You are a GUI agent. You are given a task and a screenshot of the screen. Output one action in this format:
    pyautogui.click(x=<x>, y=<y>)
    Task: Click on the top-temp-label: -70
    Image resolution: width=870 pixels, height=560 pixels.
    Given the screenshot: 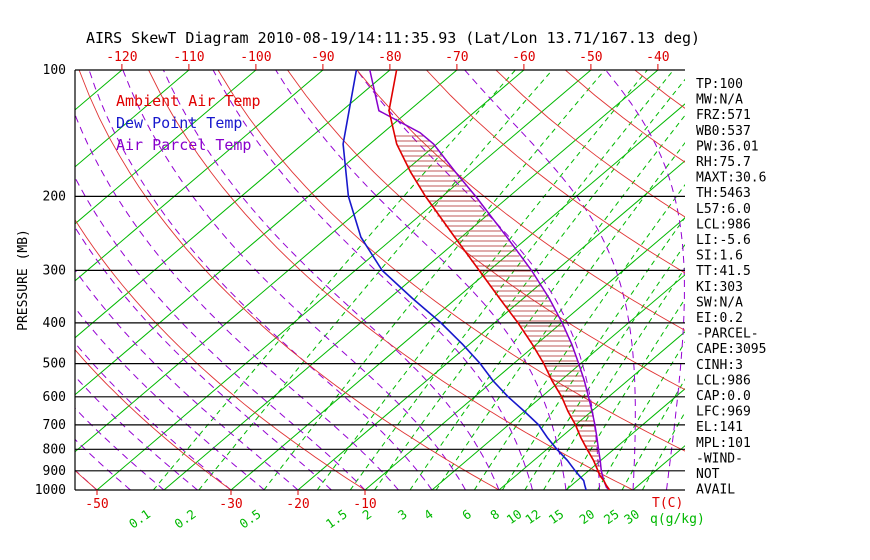 What is the action you would take?
    pyautogui.click(x=456, y=57)
    